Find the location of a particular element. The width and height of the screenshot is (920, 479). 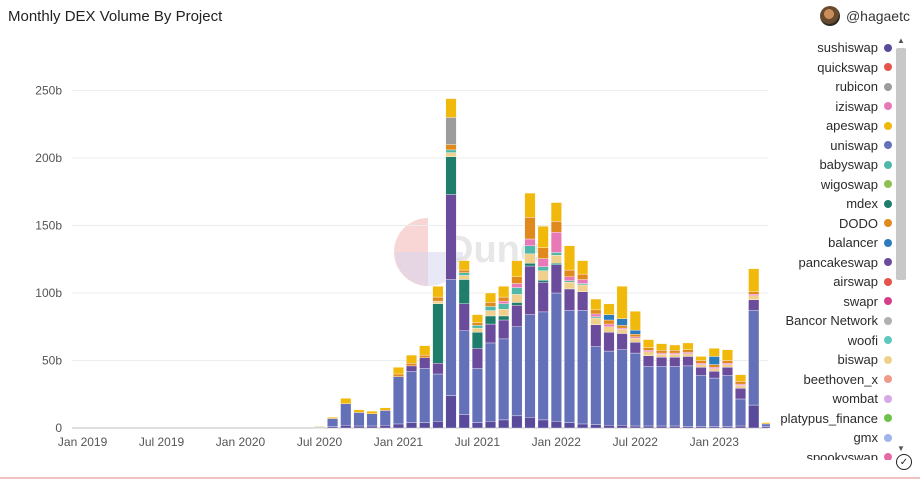

scroll-thumb is located at coordinates (901, 164).